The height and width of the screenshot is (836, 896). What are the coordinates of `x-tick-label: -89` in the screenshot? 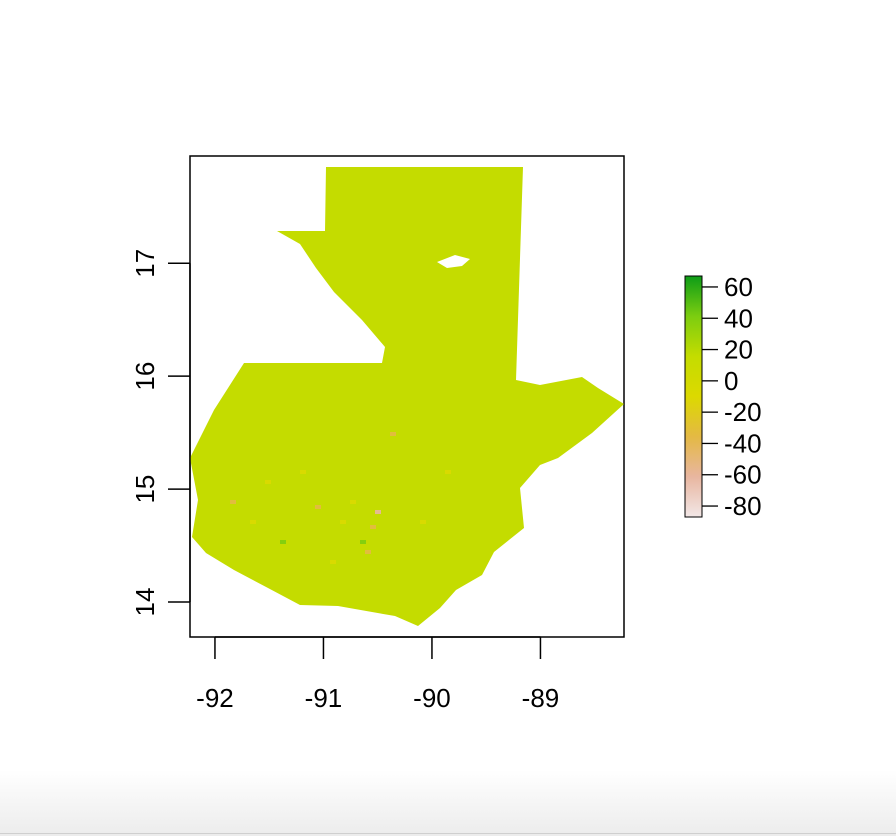 It's located at (541, 698).